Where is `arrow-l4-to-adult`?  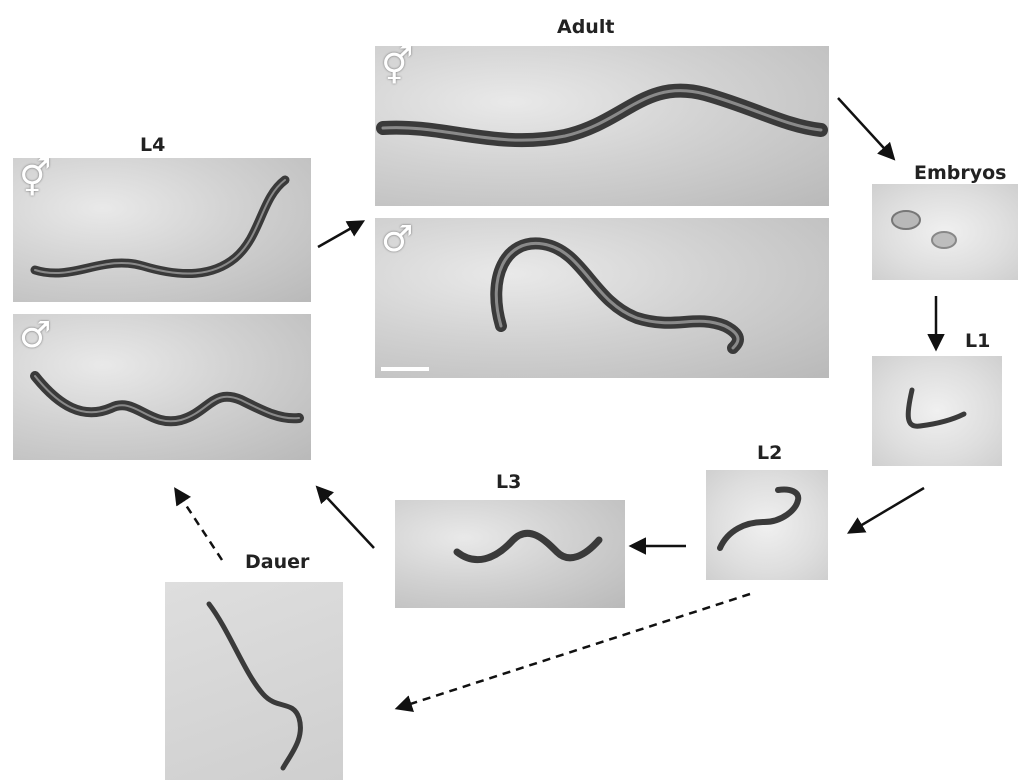
arrow-l4-to-adult is located at coordinates (341, 234).